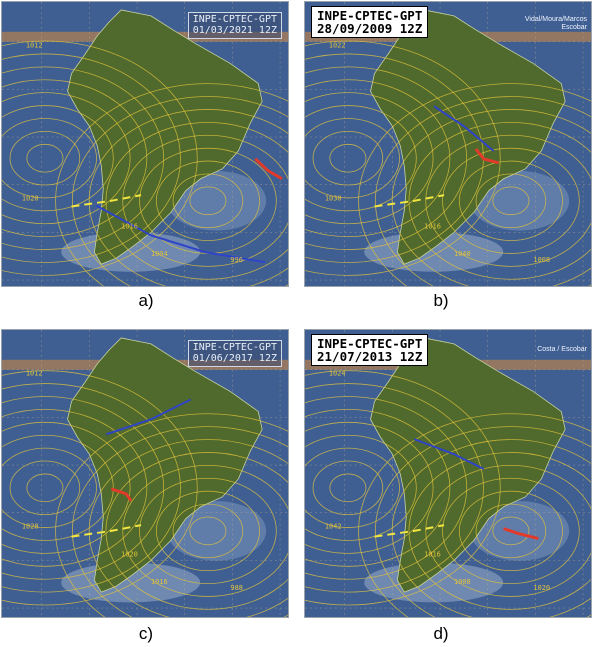 Image resolution: width=592 pixels, height=647 pixels. Describe the element at coordinates (159, 254) in the screenshot. I see `isobar-value-label: 1004` at that location.